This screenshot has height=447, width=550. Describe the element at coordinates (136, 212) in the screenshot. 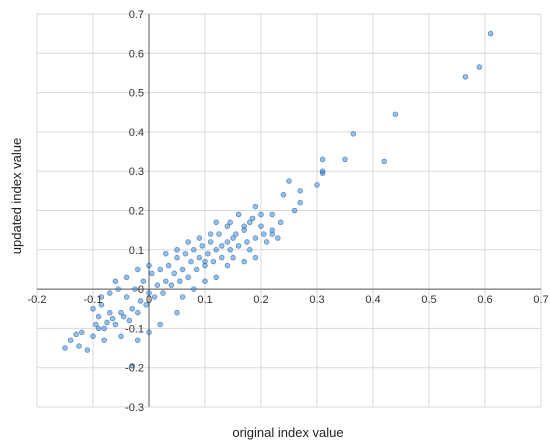

I see `y-tick-label-5: 0.2` at that location.